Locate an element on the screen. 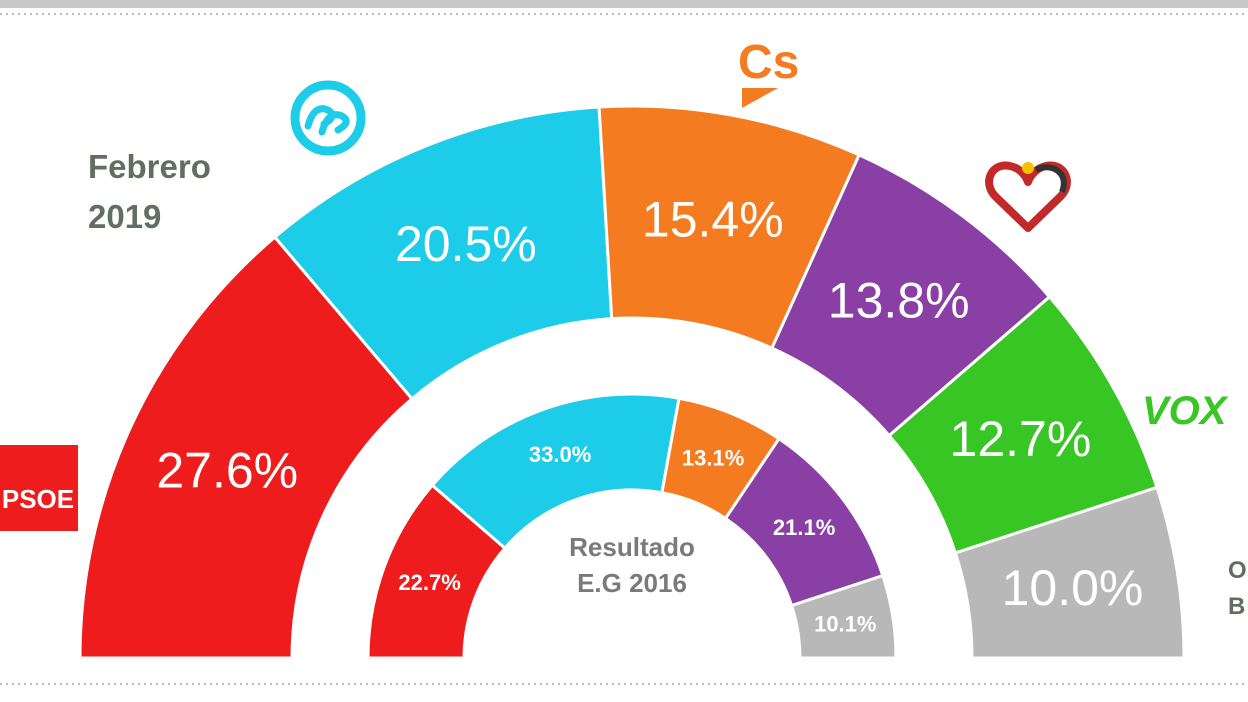 This screenshot has width=1248, height=702. inner-label-cs: 13.1% is located at coordinates (713, 457).